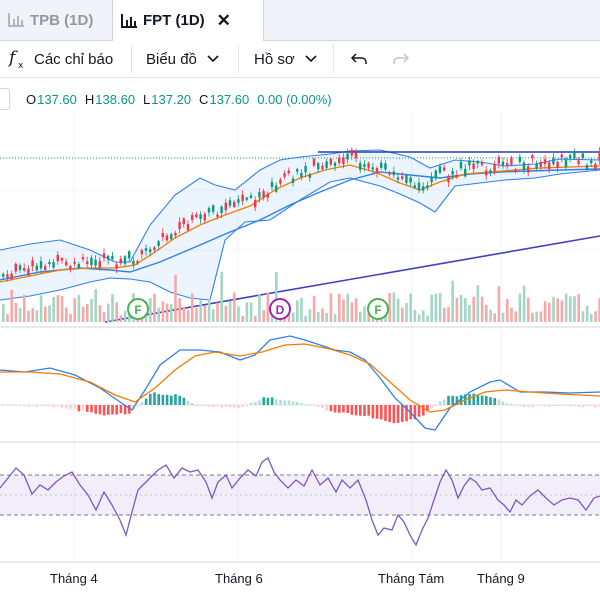 This screenshot has width=600, height=600. I want to click on profile-dropdown: Hồ sơ, so click(285, 59).